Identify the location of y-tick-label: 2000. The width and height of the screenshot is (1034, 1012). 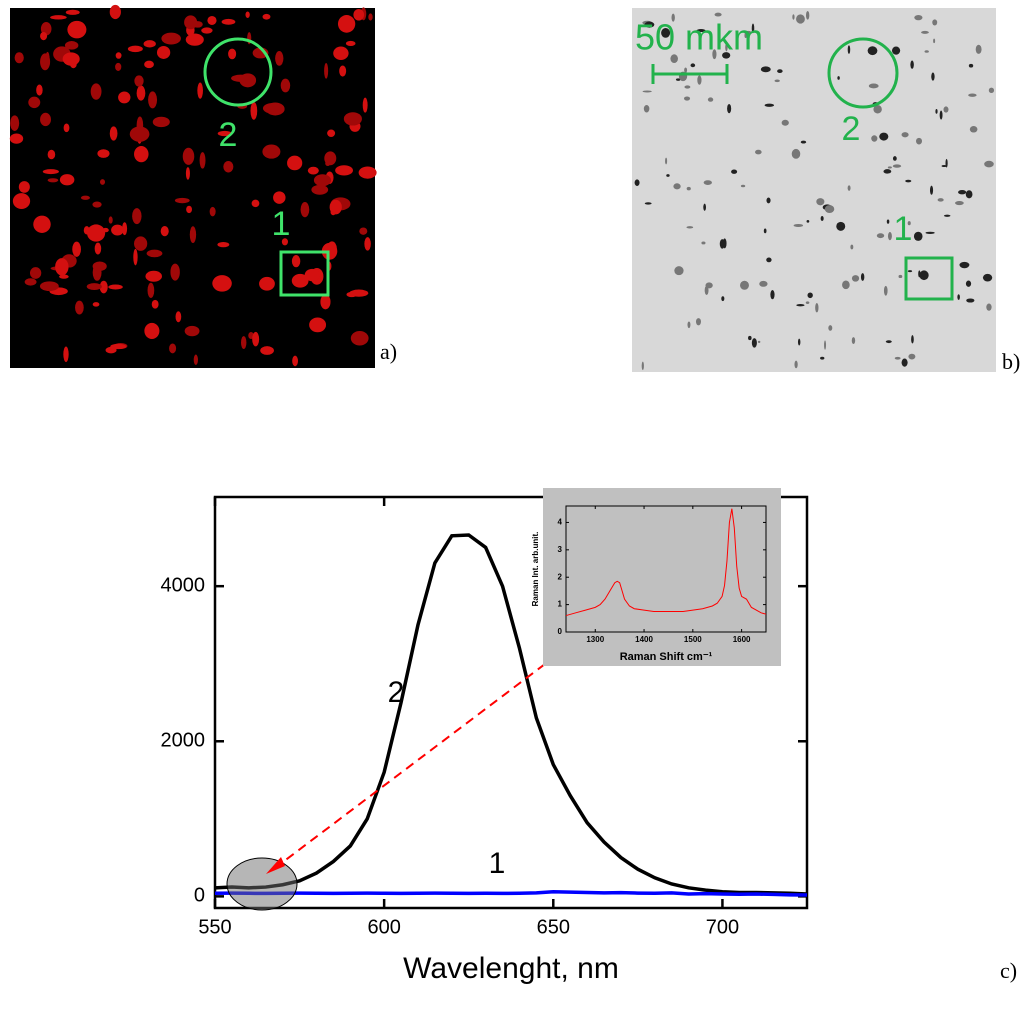
(183, 741).